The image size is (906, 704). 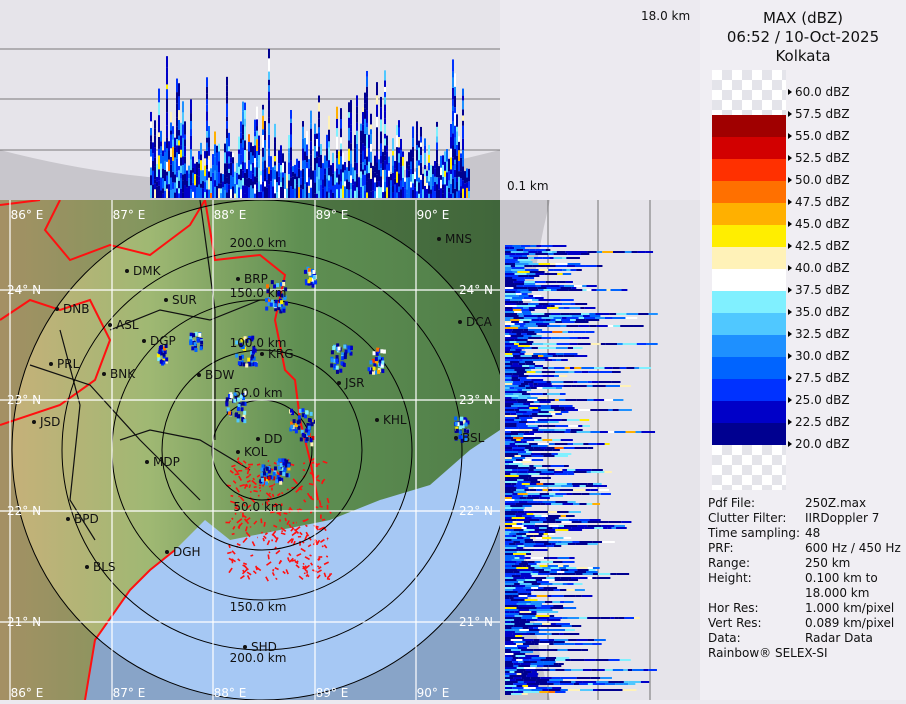 I want to click on lat-label-left: 22° N, so click(x=24, y=511).